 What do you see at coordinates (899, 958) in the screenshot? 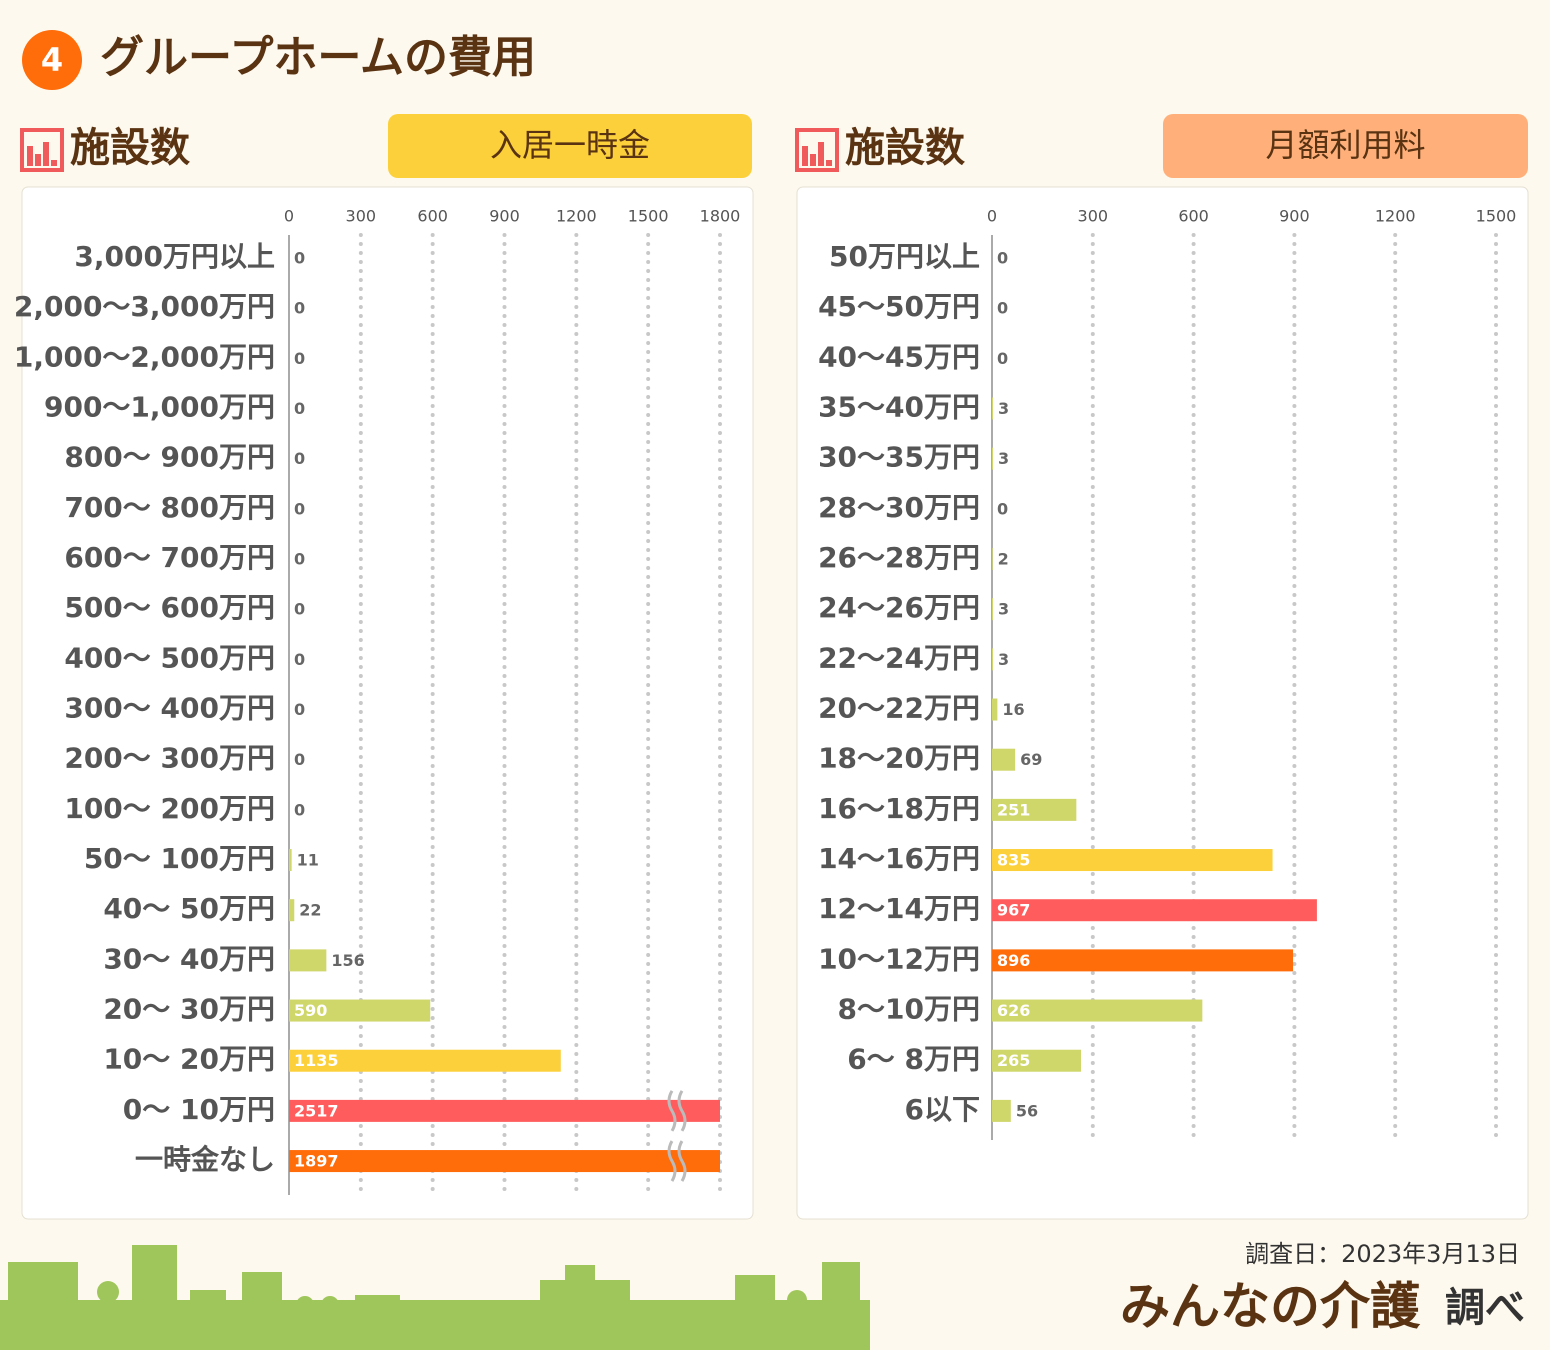
I see `category-label: 10〜12万円` at bounding box center [899, 958].